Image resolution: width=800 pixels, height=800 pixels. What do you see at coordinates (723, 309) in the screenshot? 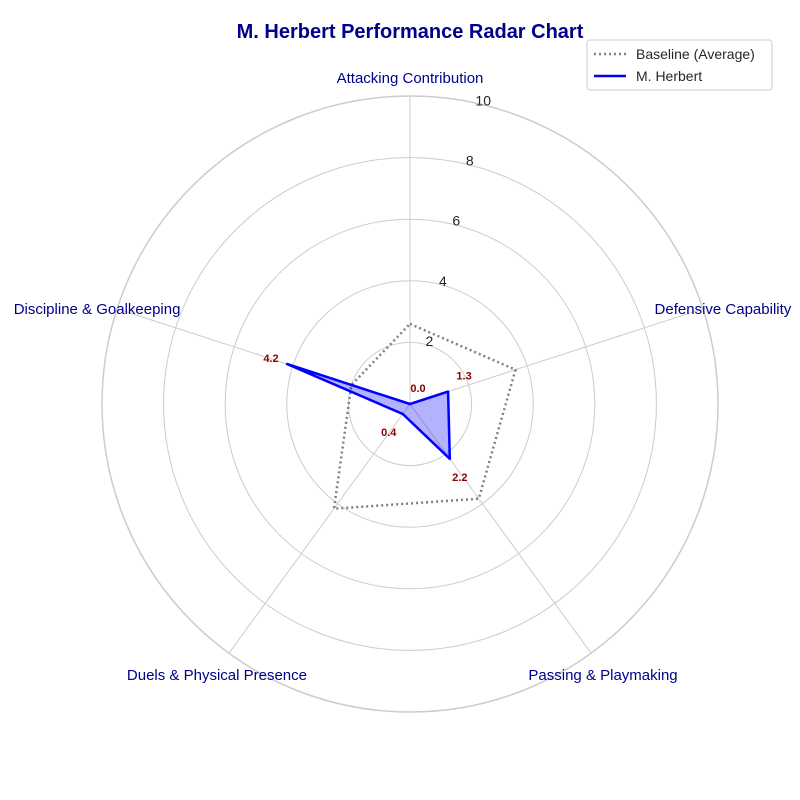
I see `axis-label: Defensive Capability` at bounding box center [723, 309].